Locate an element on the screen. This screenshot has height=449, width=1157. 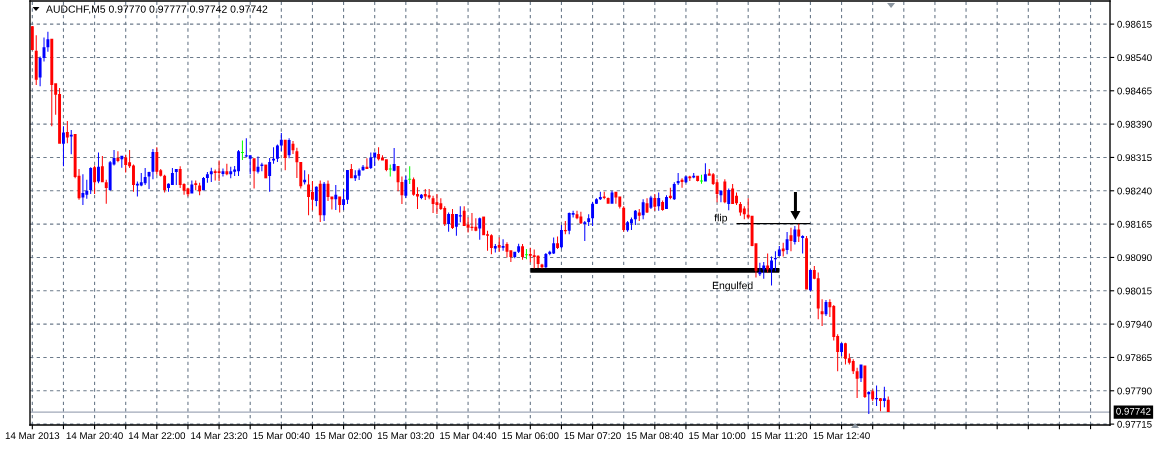
x-tick-label: 14 Mar 22:00 is located at coordinates (157, 436).